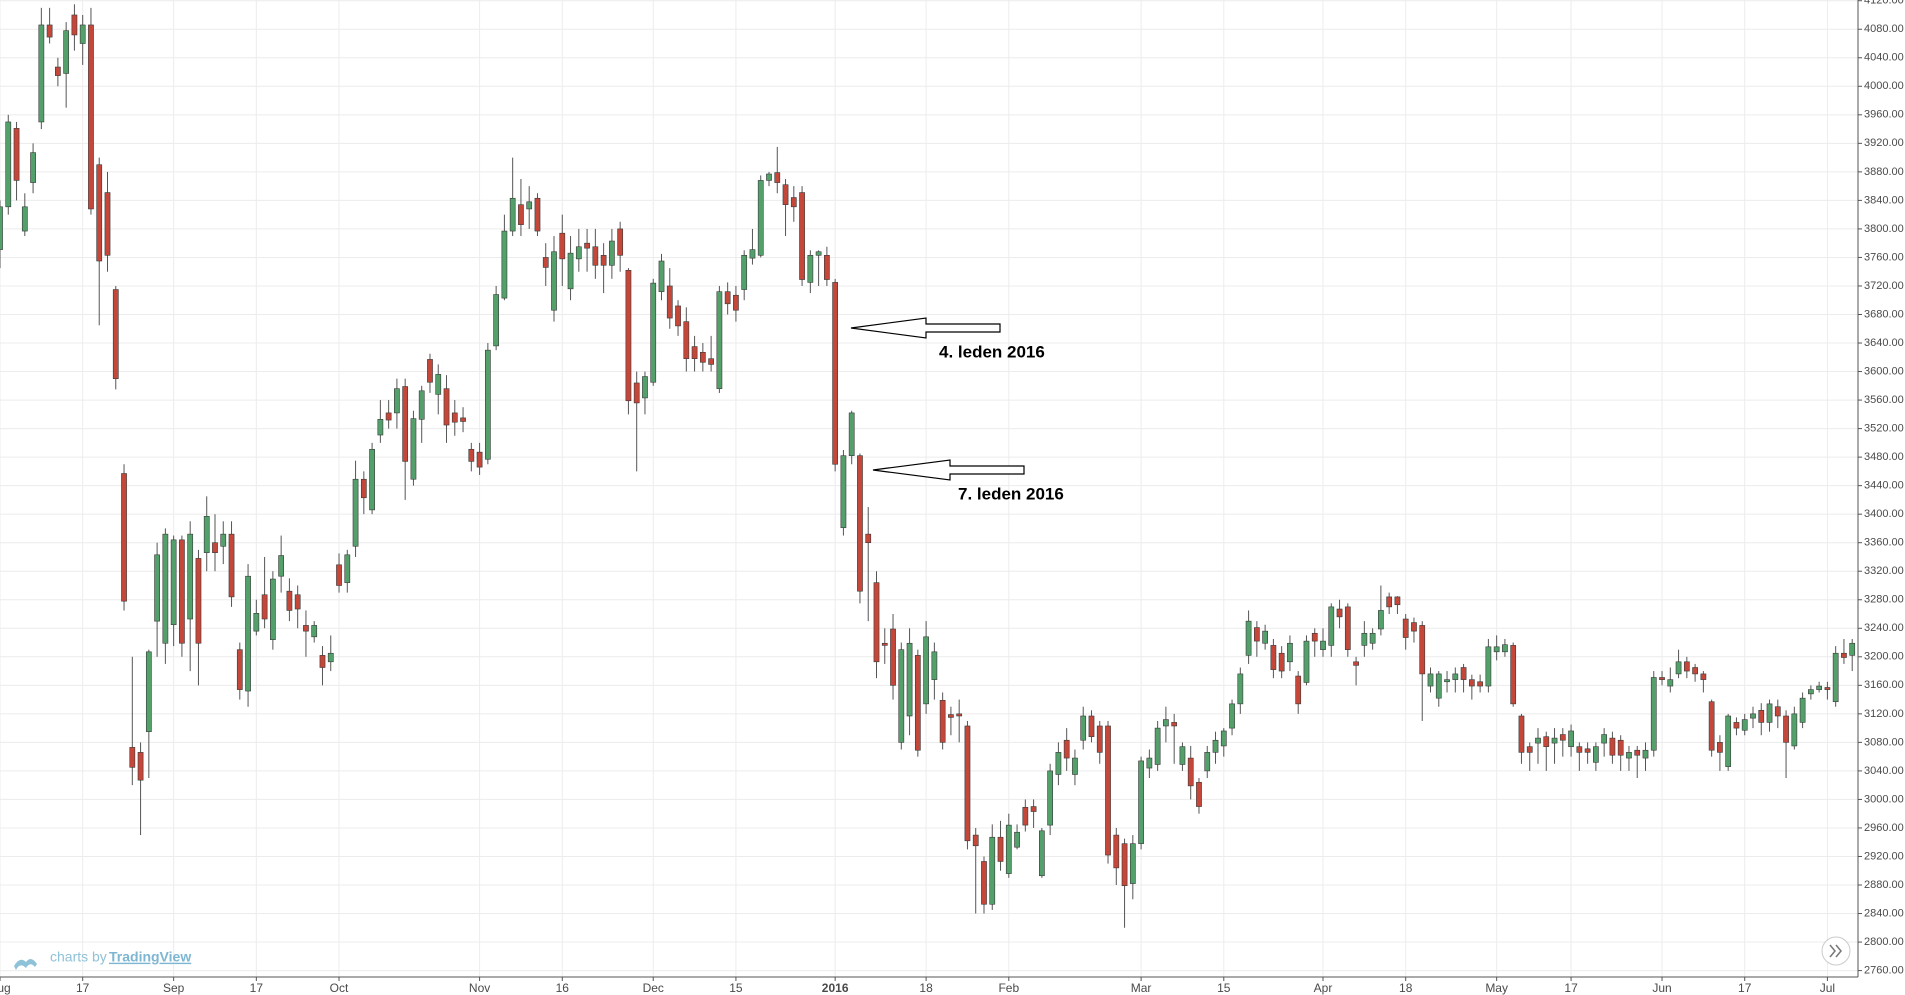 This screenshot has width=1905, height=995. Describe the element at coordinates (937, 399) in the screenshot. I see `annotation-arrow` at that location.